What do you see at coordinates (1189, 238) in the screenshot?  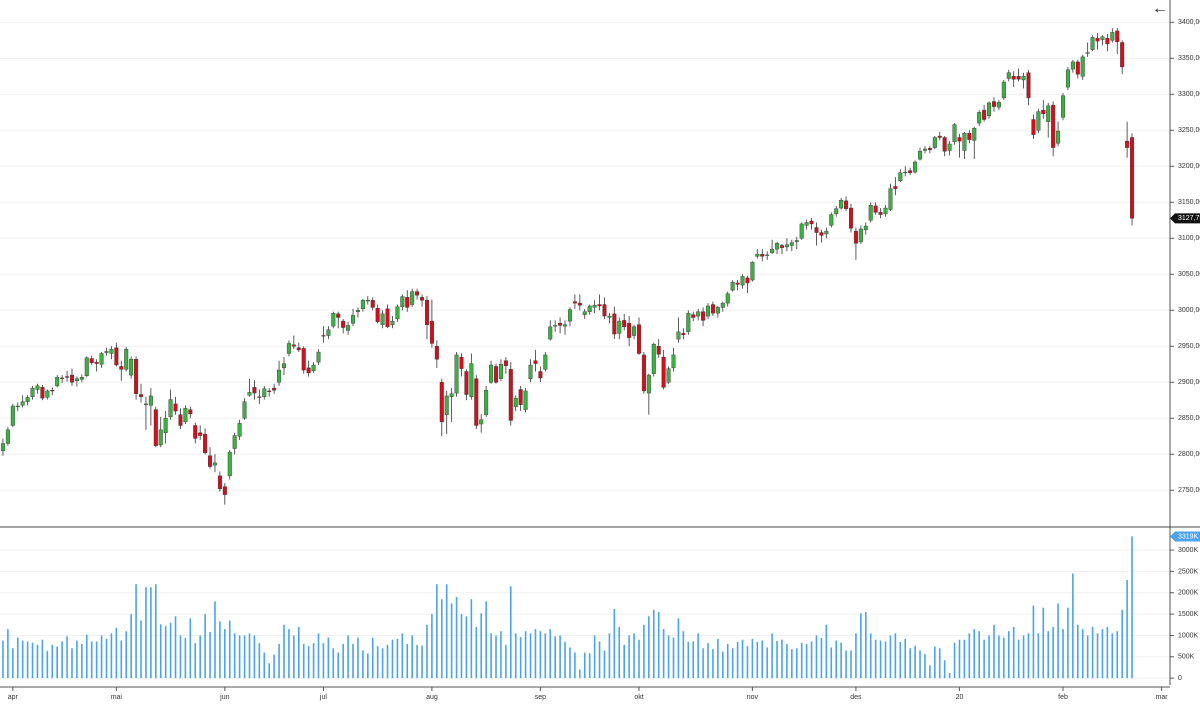 I see `y-tick-label: 3100,00` at bounding box center [1189, 238].